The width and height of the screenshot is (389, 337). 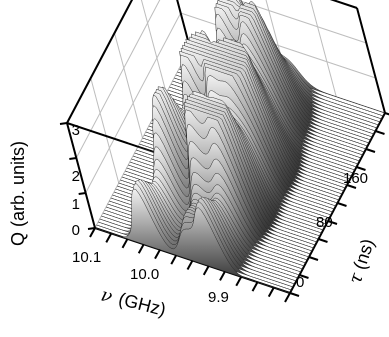 I want to click on y-tick-label: 0, so click(x=300, y=282).